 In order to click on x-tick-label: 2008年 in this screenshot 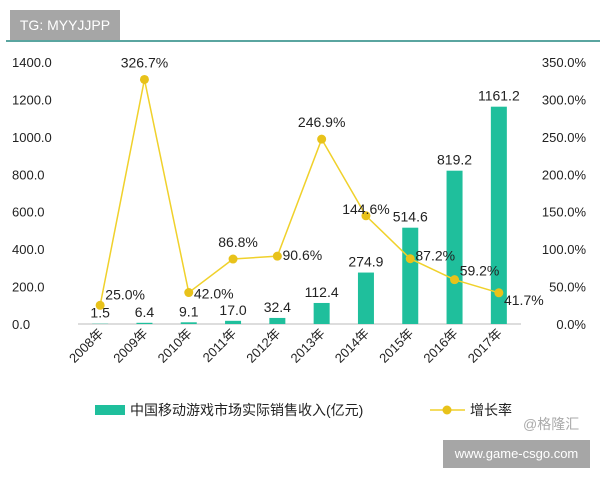, I will do `click(86, 346)`.